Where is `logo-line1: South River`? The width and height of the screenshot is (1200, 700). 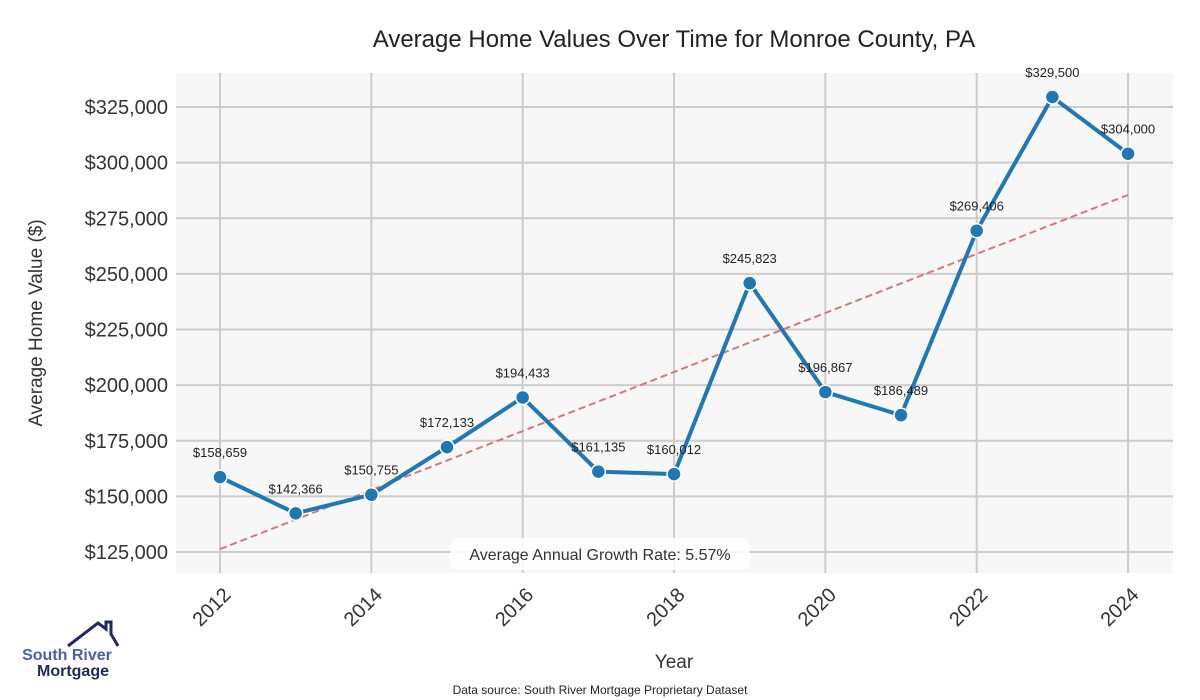 logo-line1: South River is located at coordinates (67, 655).